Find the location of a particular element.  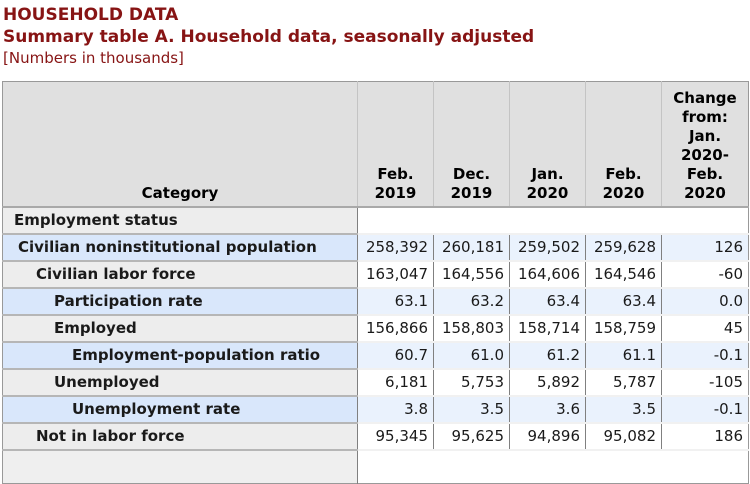

value-cell: 259,502 is located at coordinates (547, 247).